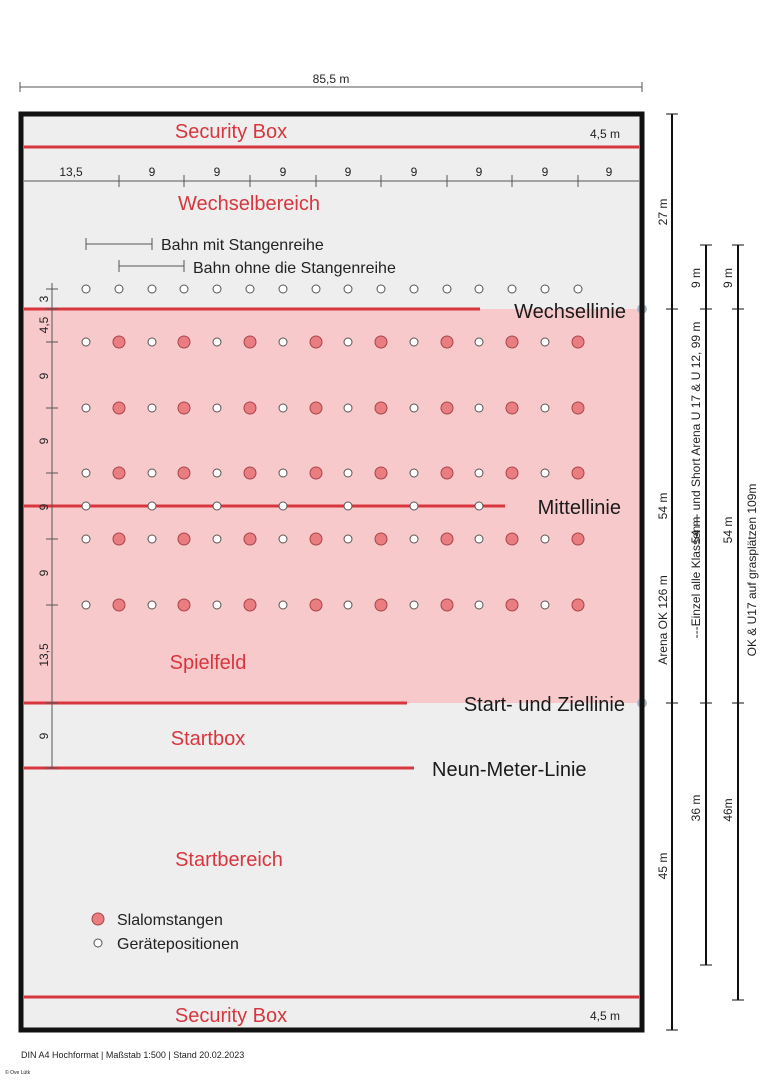  Describe the element at coordinates (217, 172) in the screenshot. I see `col-spacing-3: 9` at that location.